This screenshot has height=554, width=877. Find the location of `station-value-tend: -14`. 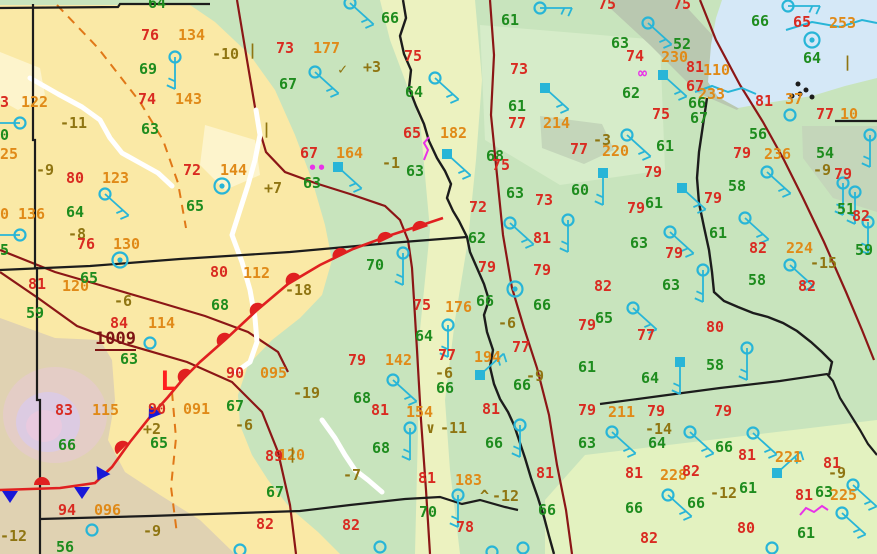

station-value-tend: -14 is located at coordinates (659, 429).